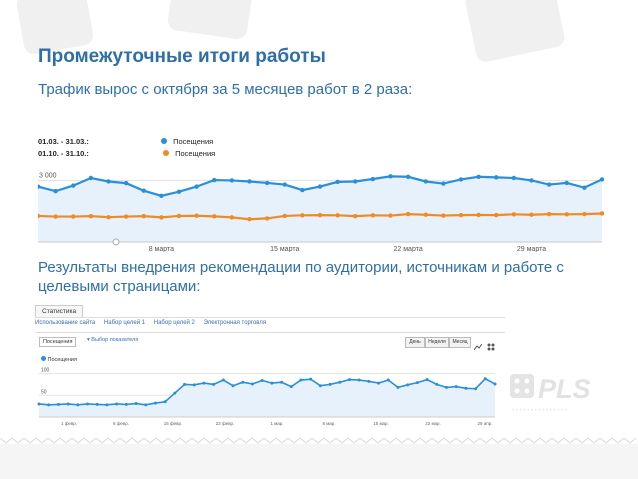 This screenshot has width=638, height=479. I want to click on x-tick-label: 8 марта, so click(161, 249).